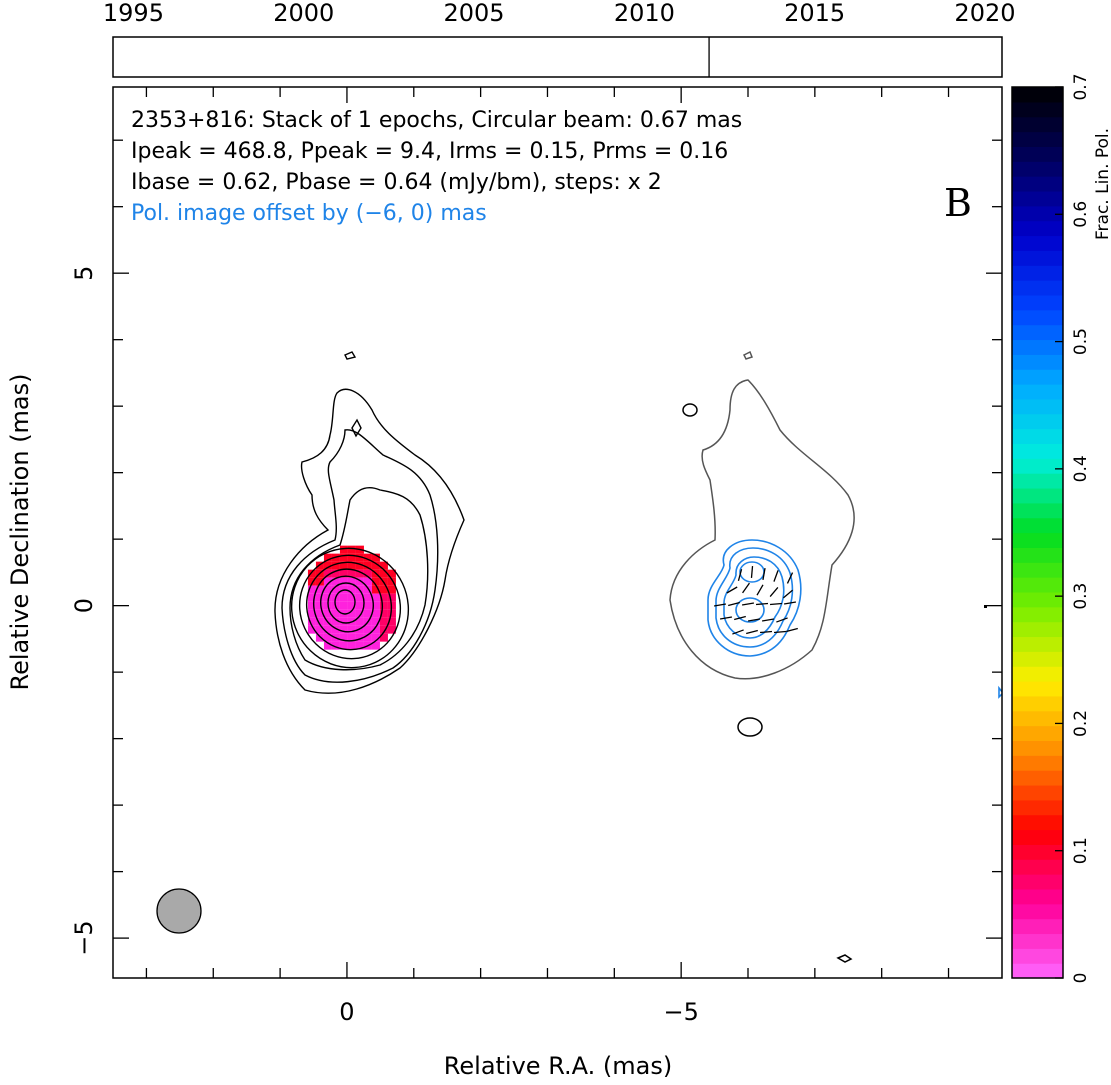  I want to click on pol-contour-inner-bottom, so click(750, 610).